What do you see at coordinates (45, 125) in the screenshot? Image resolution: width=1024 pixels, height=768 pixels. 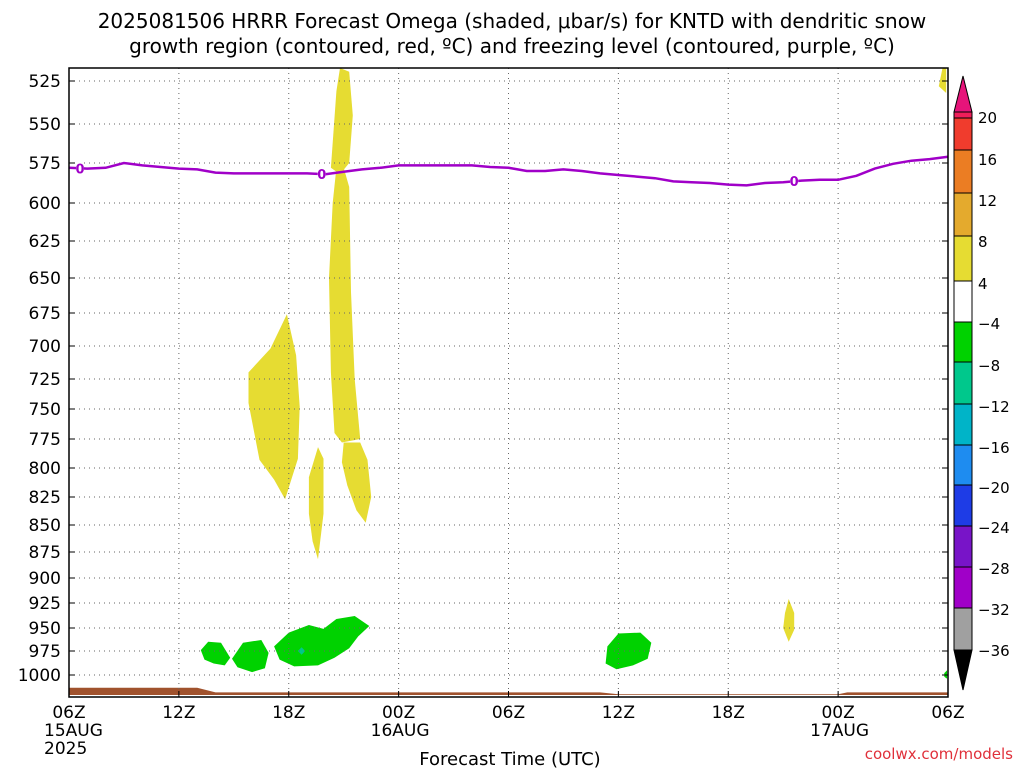 I see `y-tick-label-1: 550` at bounding box center [45, 125].